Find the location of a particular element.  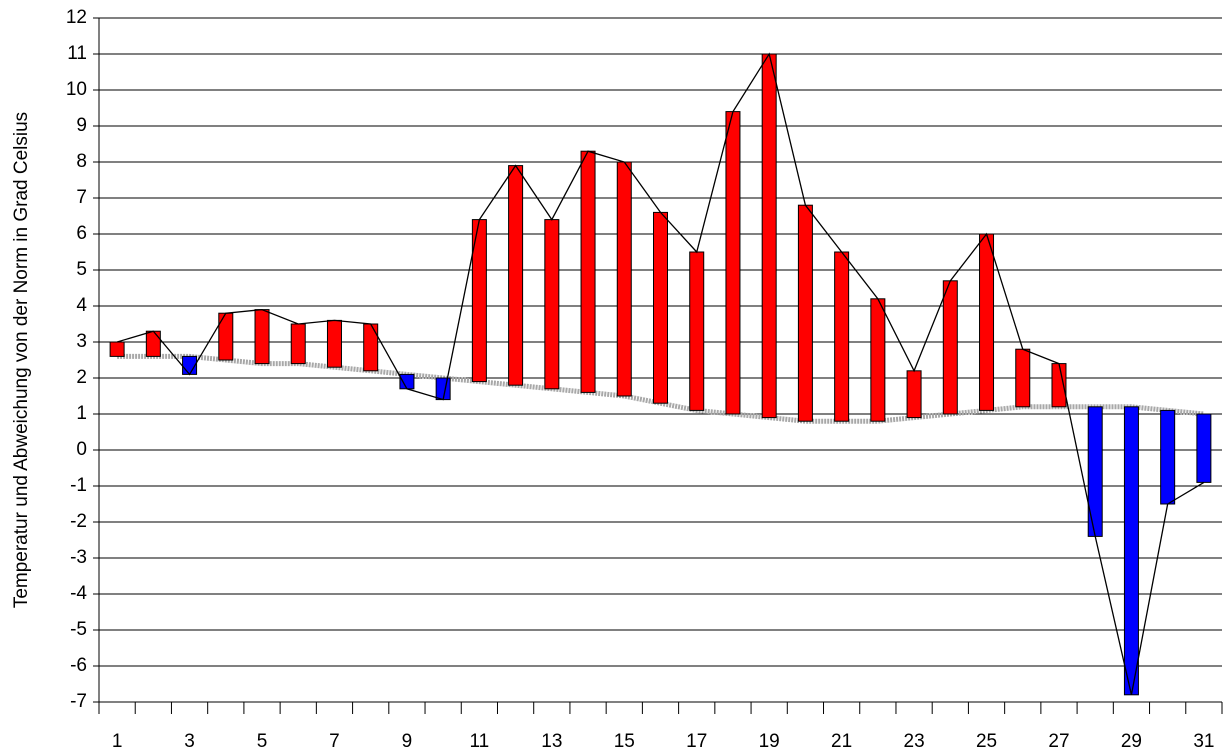

x-tick-label: 31 is located at coordinates (1203, 741).